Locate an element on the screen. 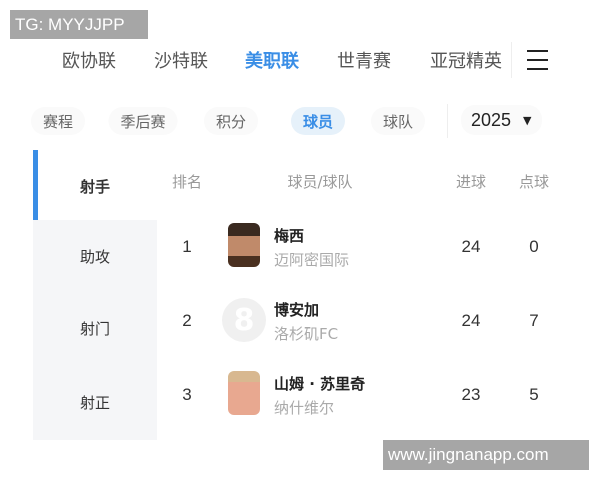 This screenshot has width=600, height=480. team-name: 洛杉矶FC is located at coordinates (306, 334).